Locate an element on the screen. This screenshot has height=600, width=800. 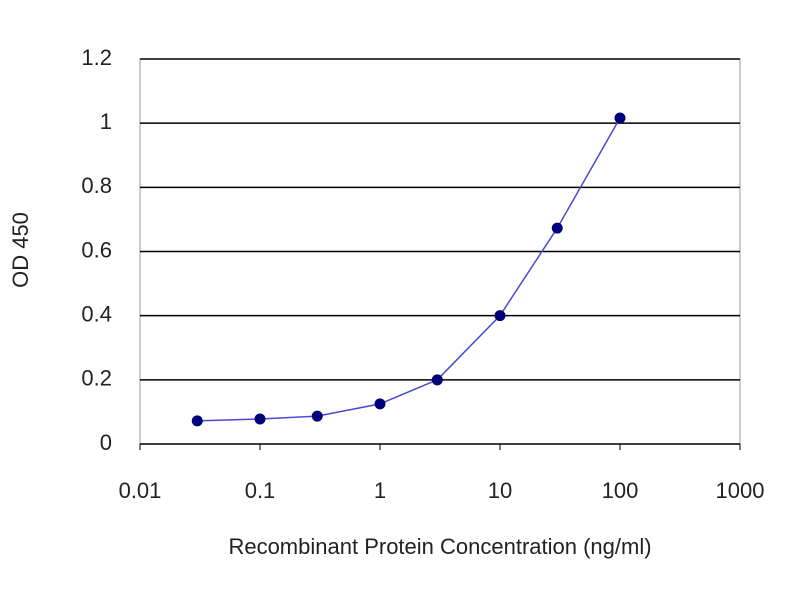
y-tick-label: 0.2 is located at coordinates (96, 378).